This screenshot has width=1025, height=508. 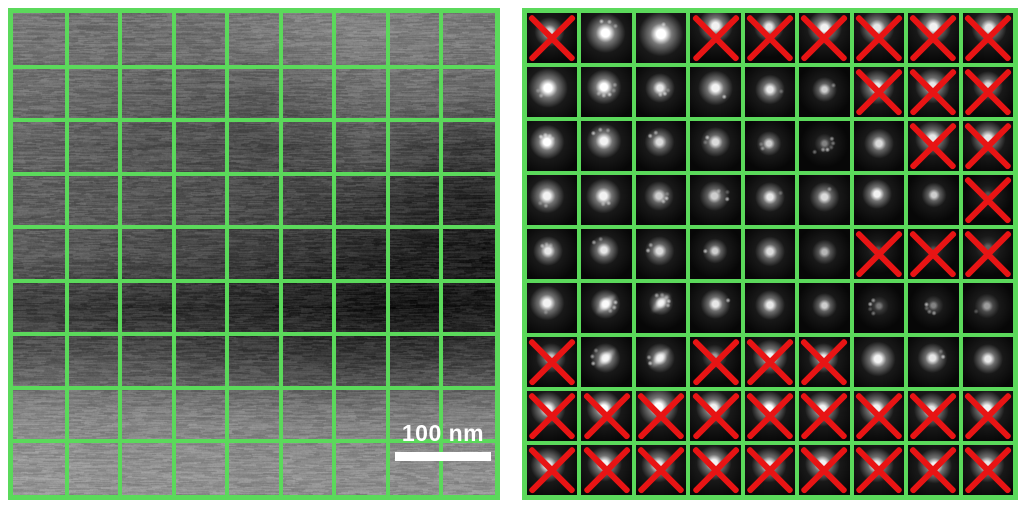 What do you see at coordinates (443, 456) in the screenshot?
I see `scale-bar-line` at bounding box center [443, 456].